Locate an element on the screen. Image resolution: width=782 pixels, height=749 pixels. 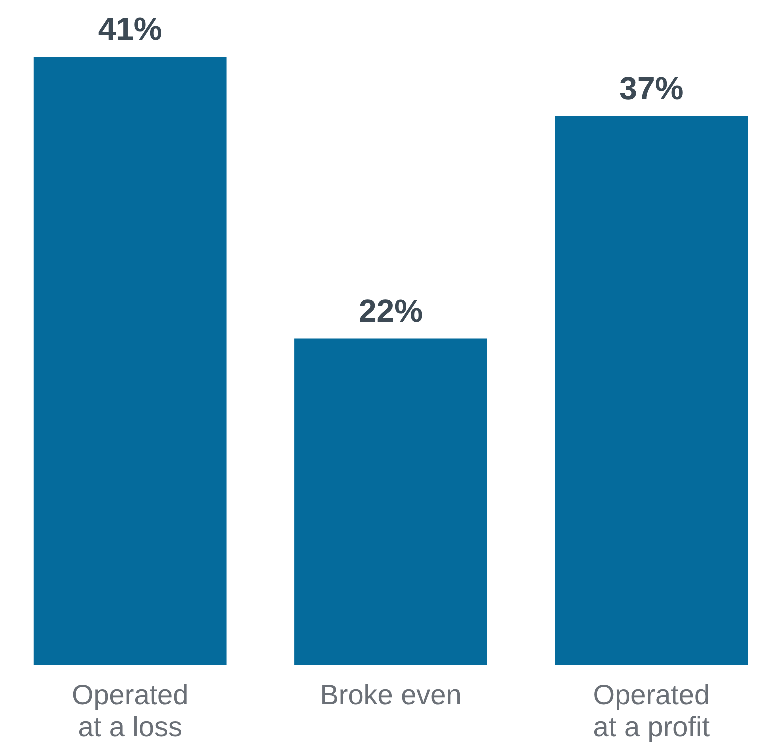
x-tick-label: Operated at a profit is located at coordinates (651, 711).